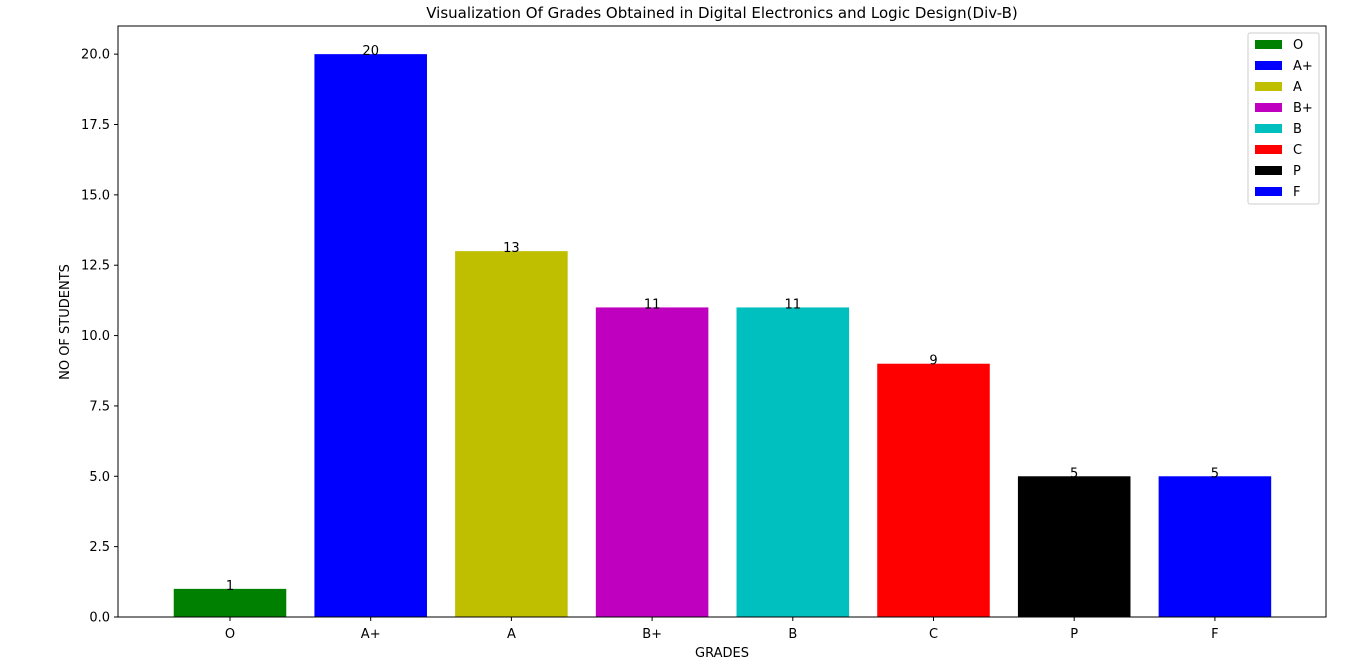  Describe the element at coordinates (370, 51) in the screenshot. I see `data-label: 20` at that location.